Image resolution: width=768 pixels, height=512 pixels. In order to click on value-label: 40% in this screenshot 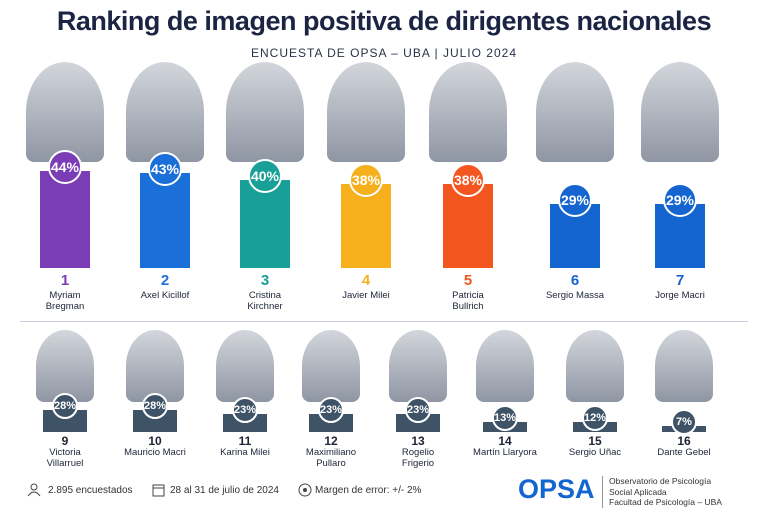, I will do `click(265, 176)`.